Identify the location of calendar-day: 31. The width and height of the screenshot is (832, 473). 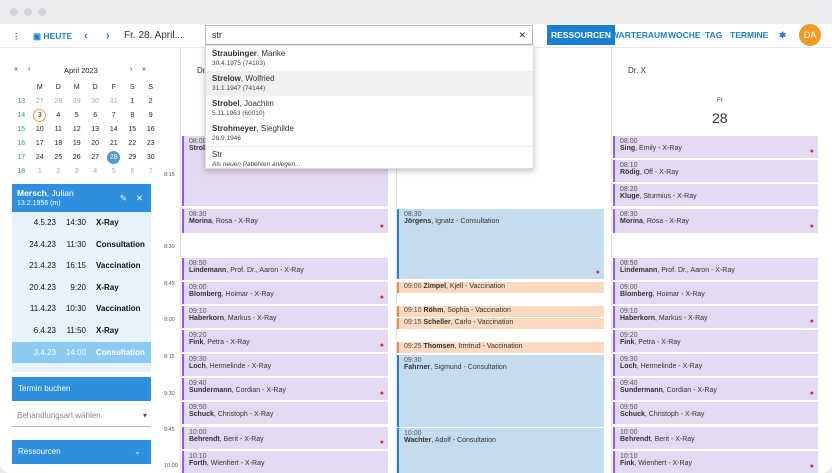
(113, 101).